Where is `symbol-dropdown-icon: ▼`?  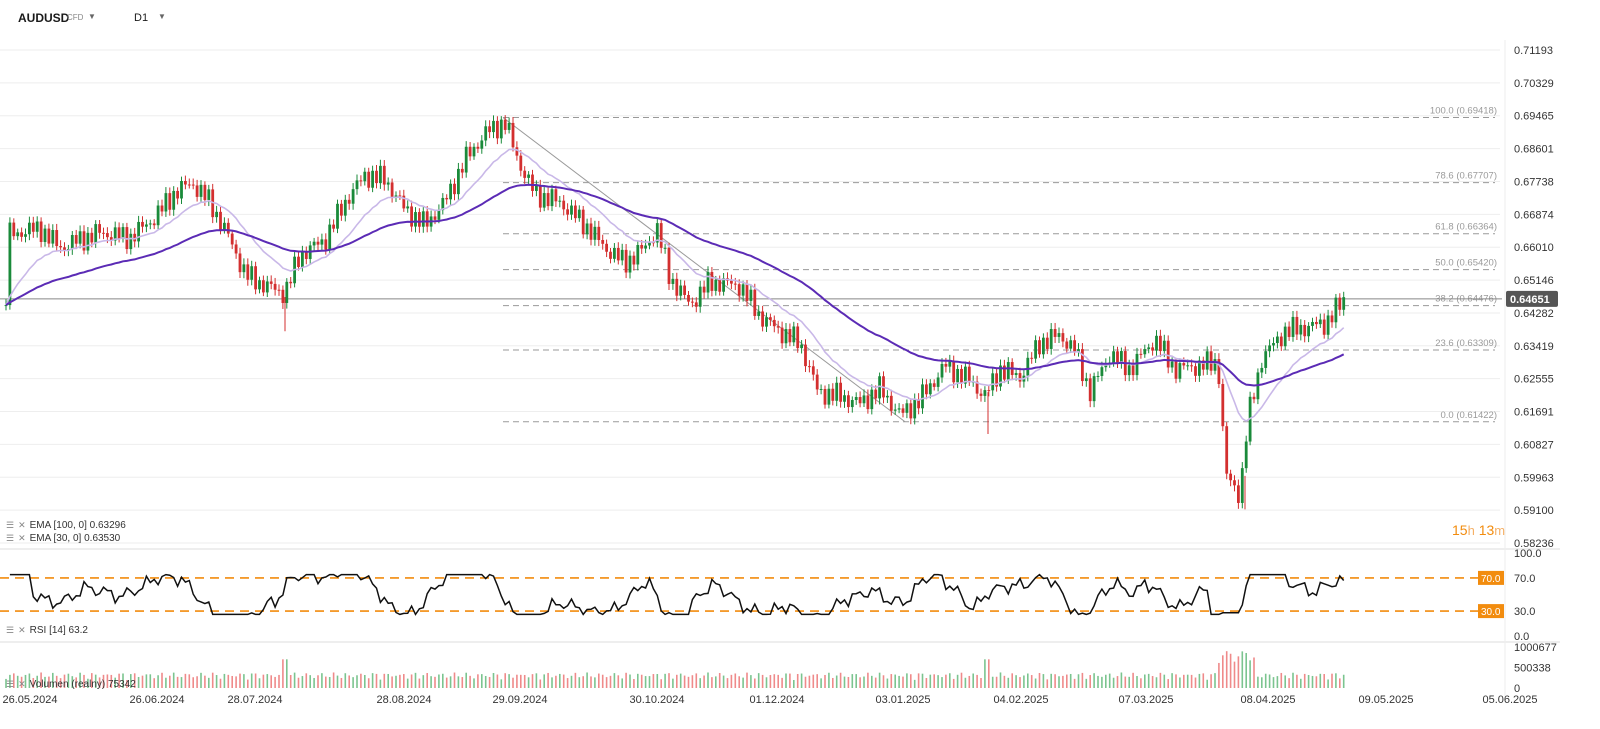 symbol-dropdown-icon: ▼ is located at coordinates (92, 16).